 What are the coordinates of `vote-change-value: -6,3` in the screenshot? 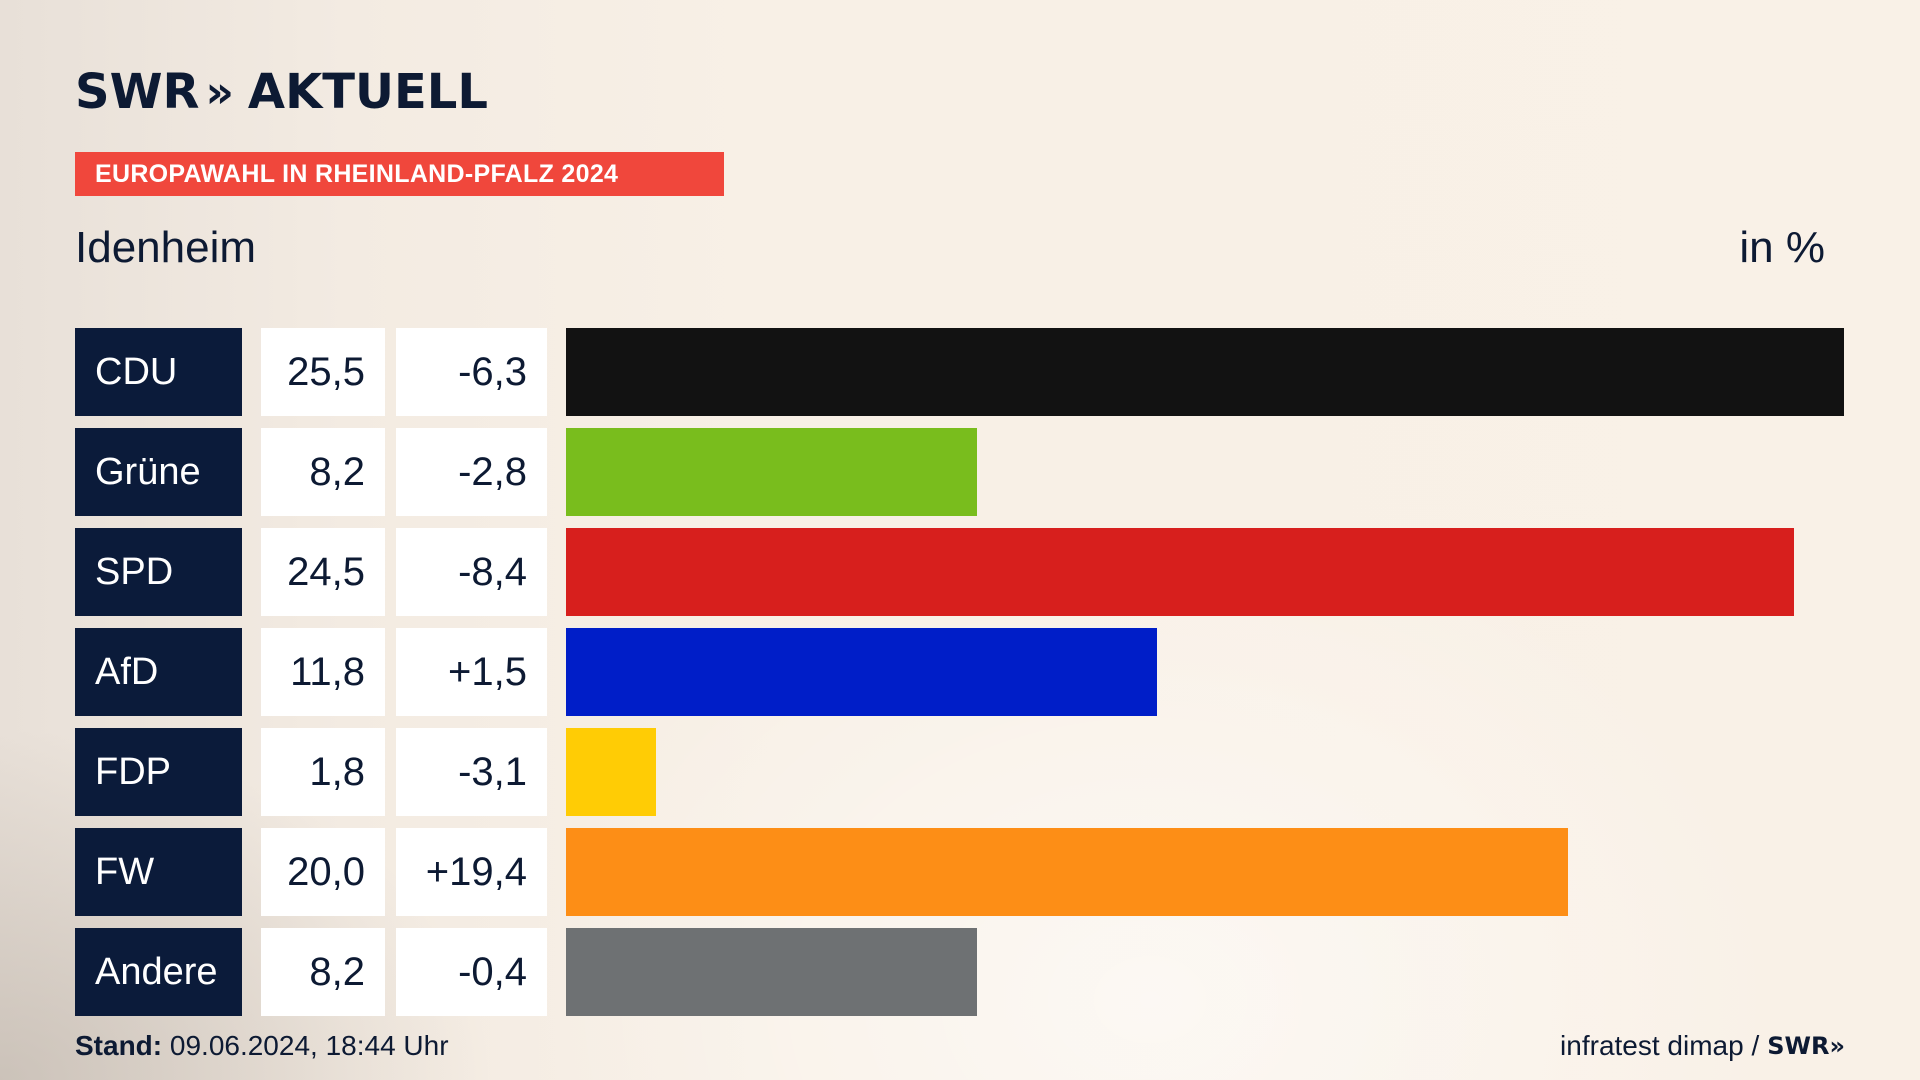 It's located at (471, 372).